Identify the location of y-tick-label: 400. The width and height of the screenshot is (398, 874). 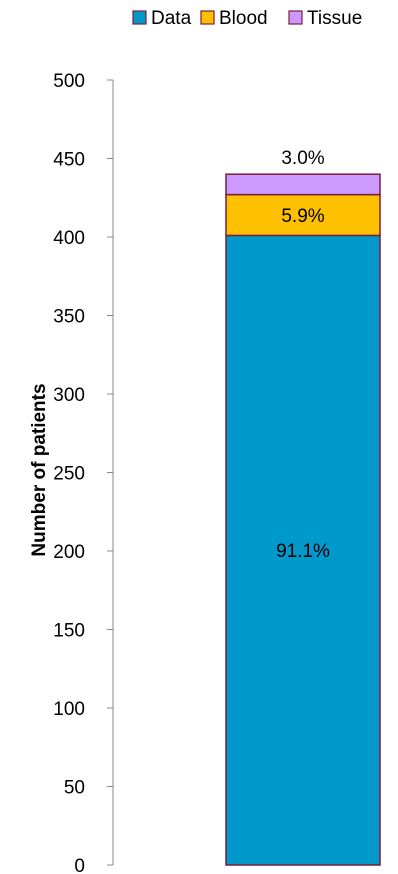
(69, 238).